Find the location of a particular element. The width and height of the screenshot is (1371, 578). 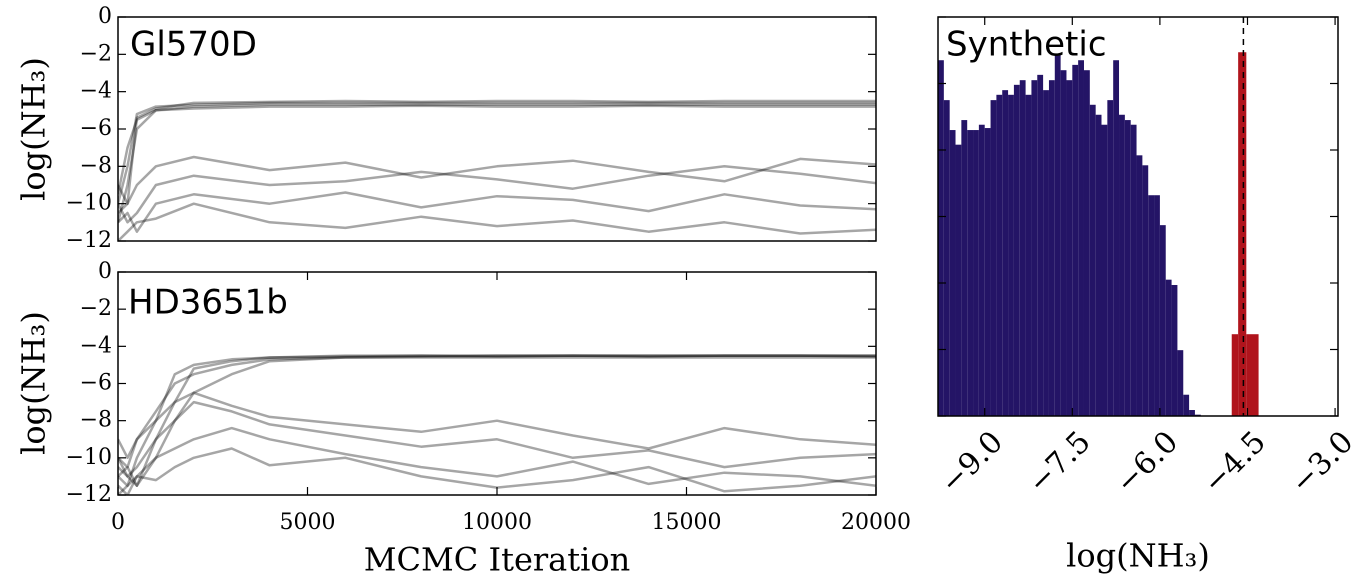

x-tick-label: −4.5 is located at coordinates (1235, 463).